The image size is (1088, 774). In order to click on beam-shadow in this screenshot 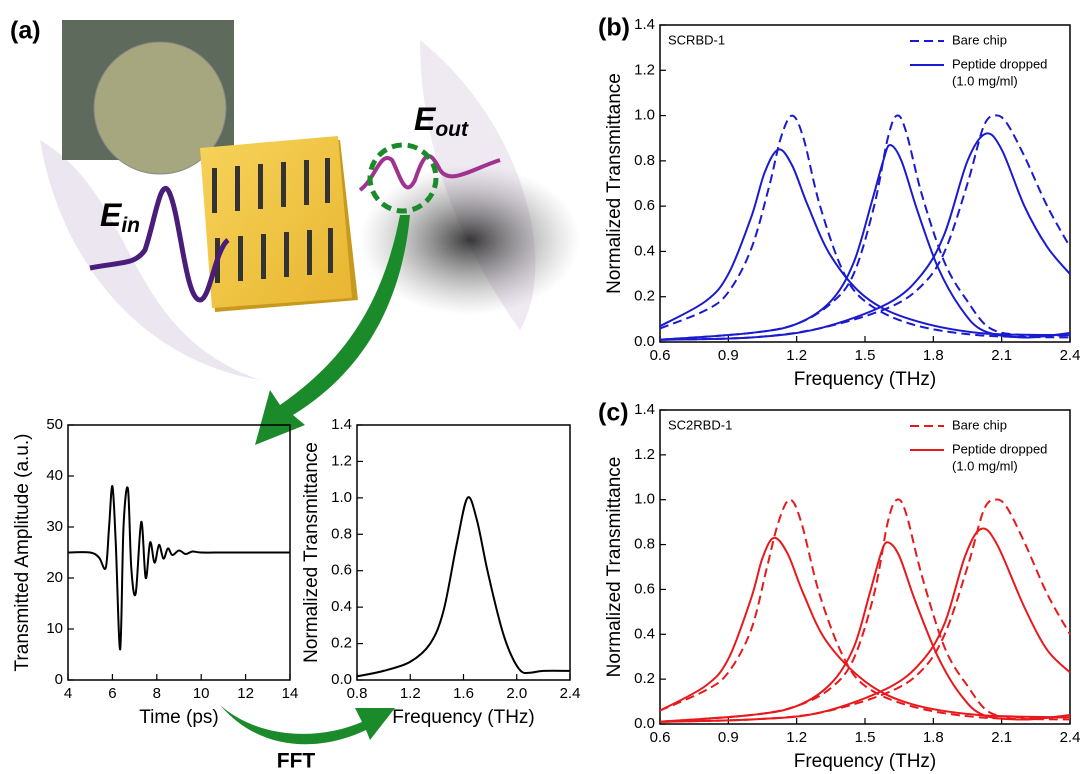, I will do `click(470, 240)`.